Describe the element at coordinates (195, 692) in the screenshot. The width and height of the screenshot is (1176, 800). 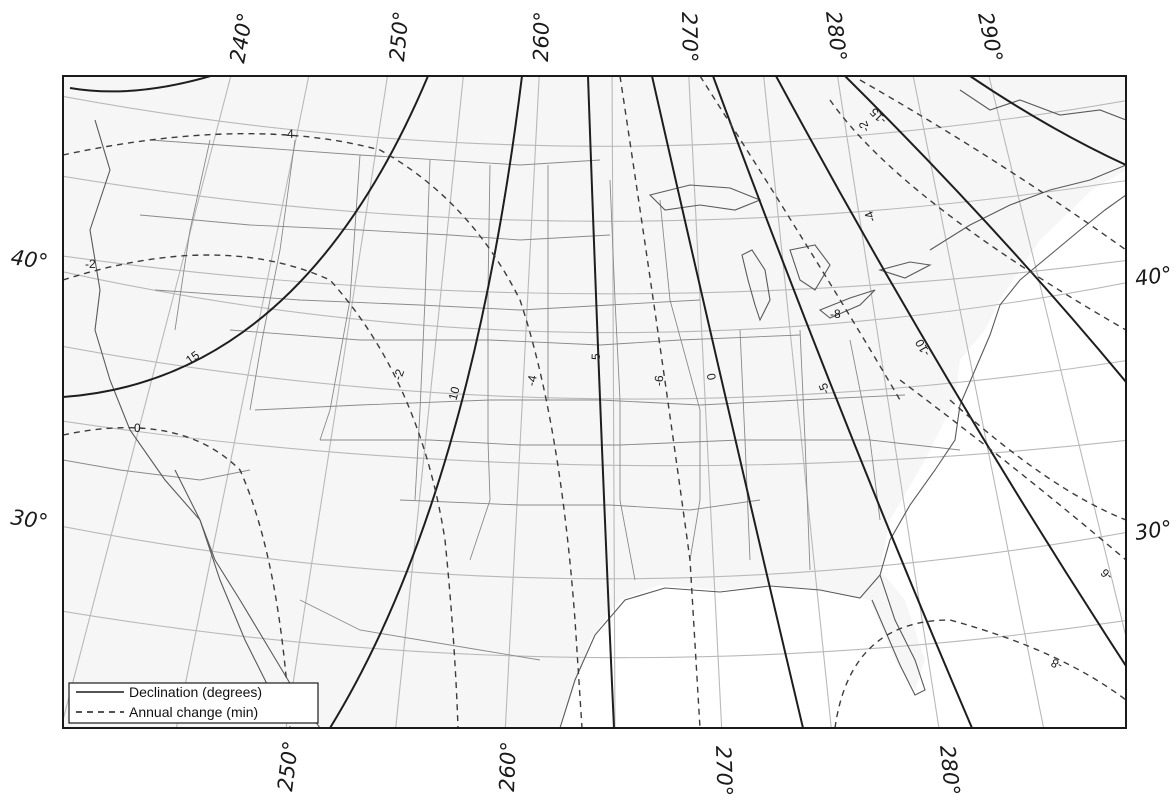
I see `legend-solid-label: Declination (degrees)` at that location.